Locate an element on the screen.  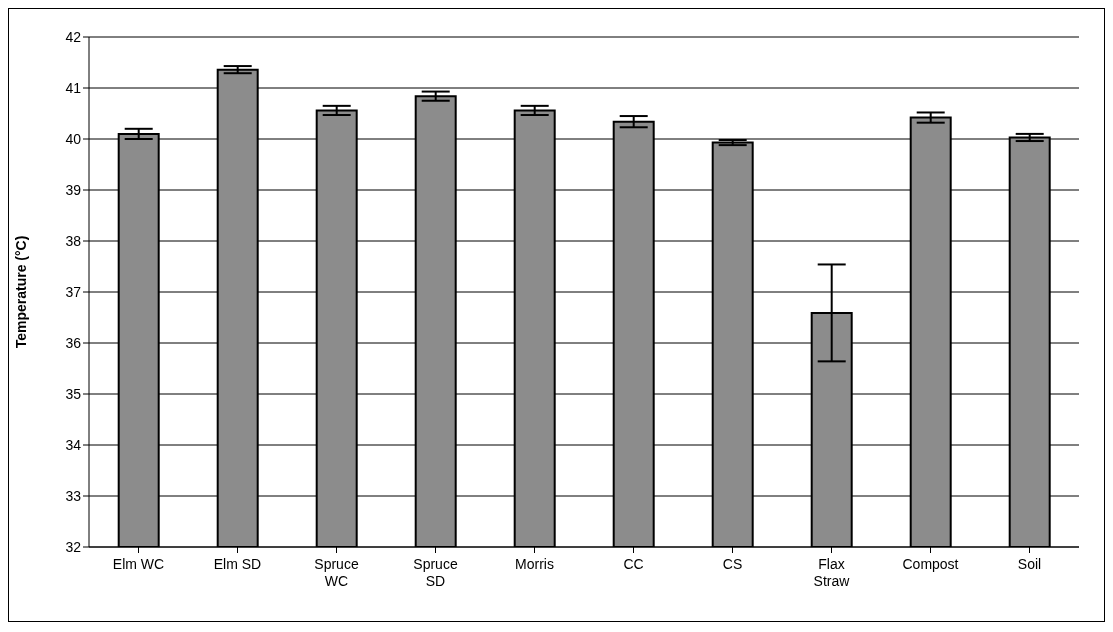
x-tick-label: Soil is located at coordinates (1029, 564).